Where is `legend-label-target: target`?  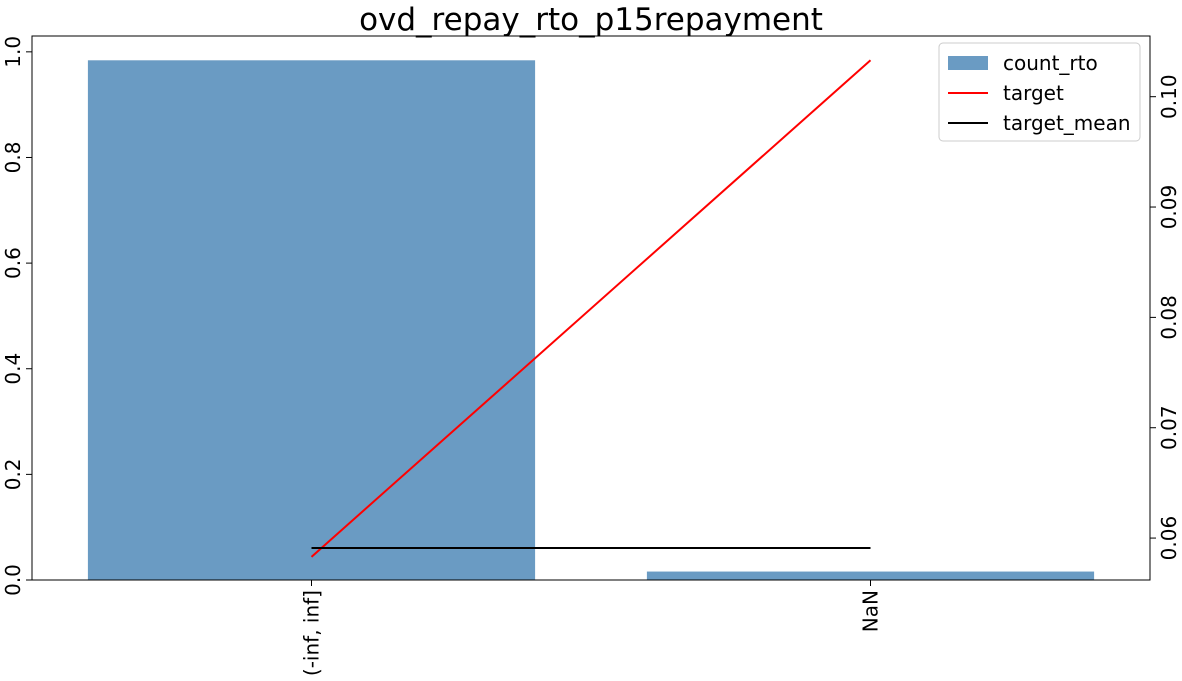 legend-label-target: target is located at coordinates (1033, 93).